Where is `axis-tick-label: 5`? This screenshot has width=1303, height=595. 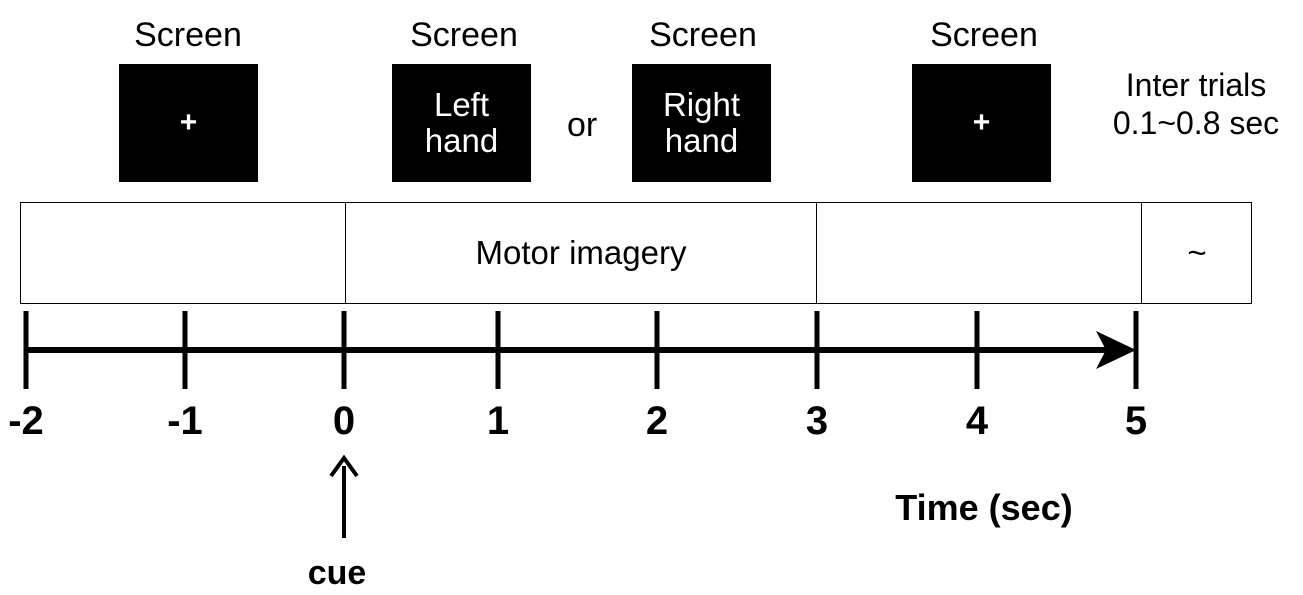
axis-tick-label: 5 is located at coordinates (1136, 421).